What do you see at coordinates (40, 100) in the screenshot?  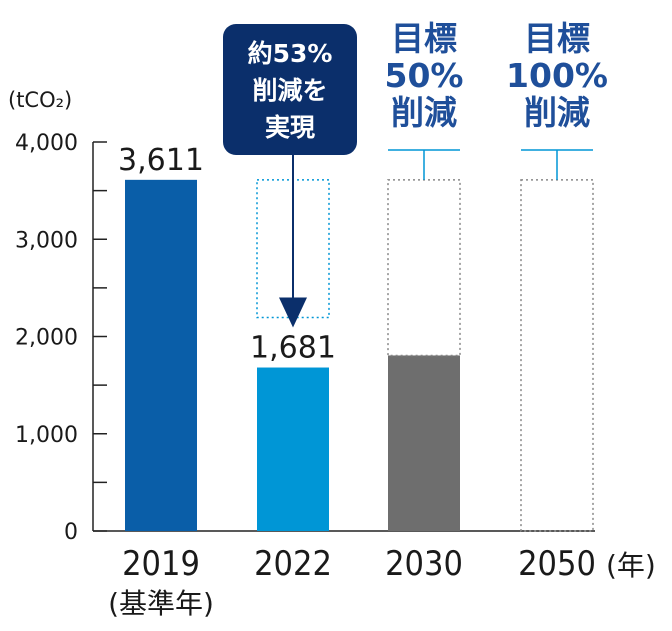 I see `y-unit-label: (tCO₂)` at bounding box center [40, 100].